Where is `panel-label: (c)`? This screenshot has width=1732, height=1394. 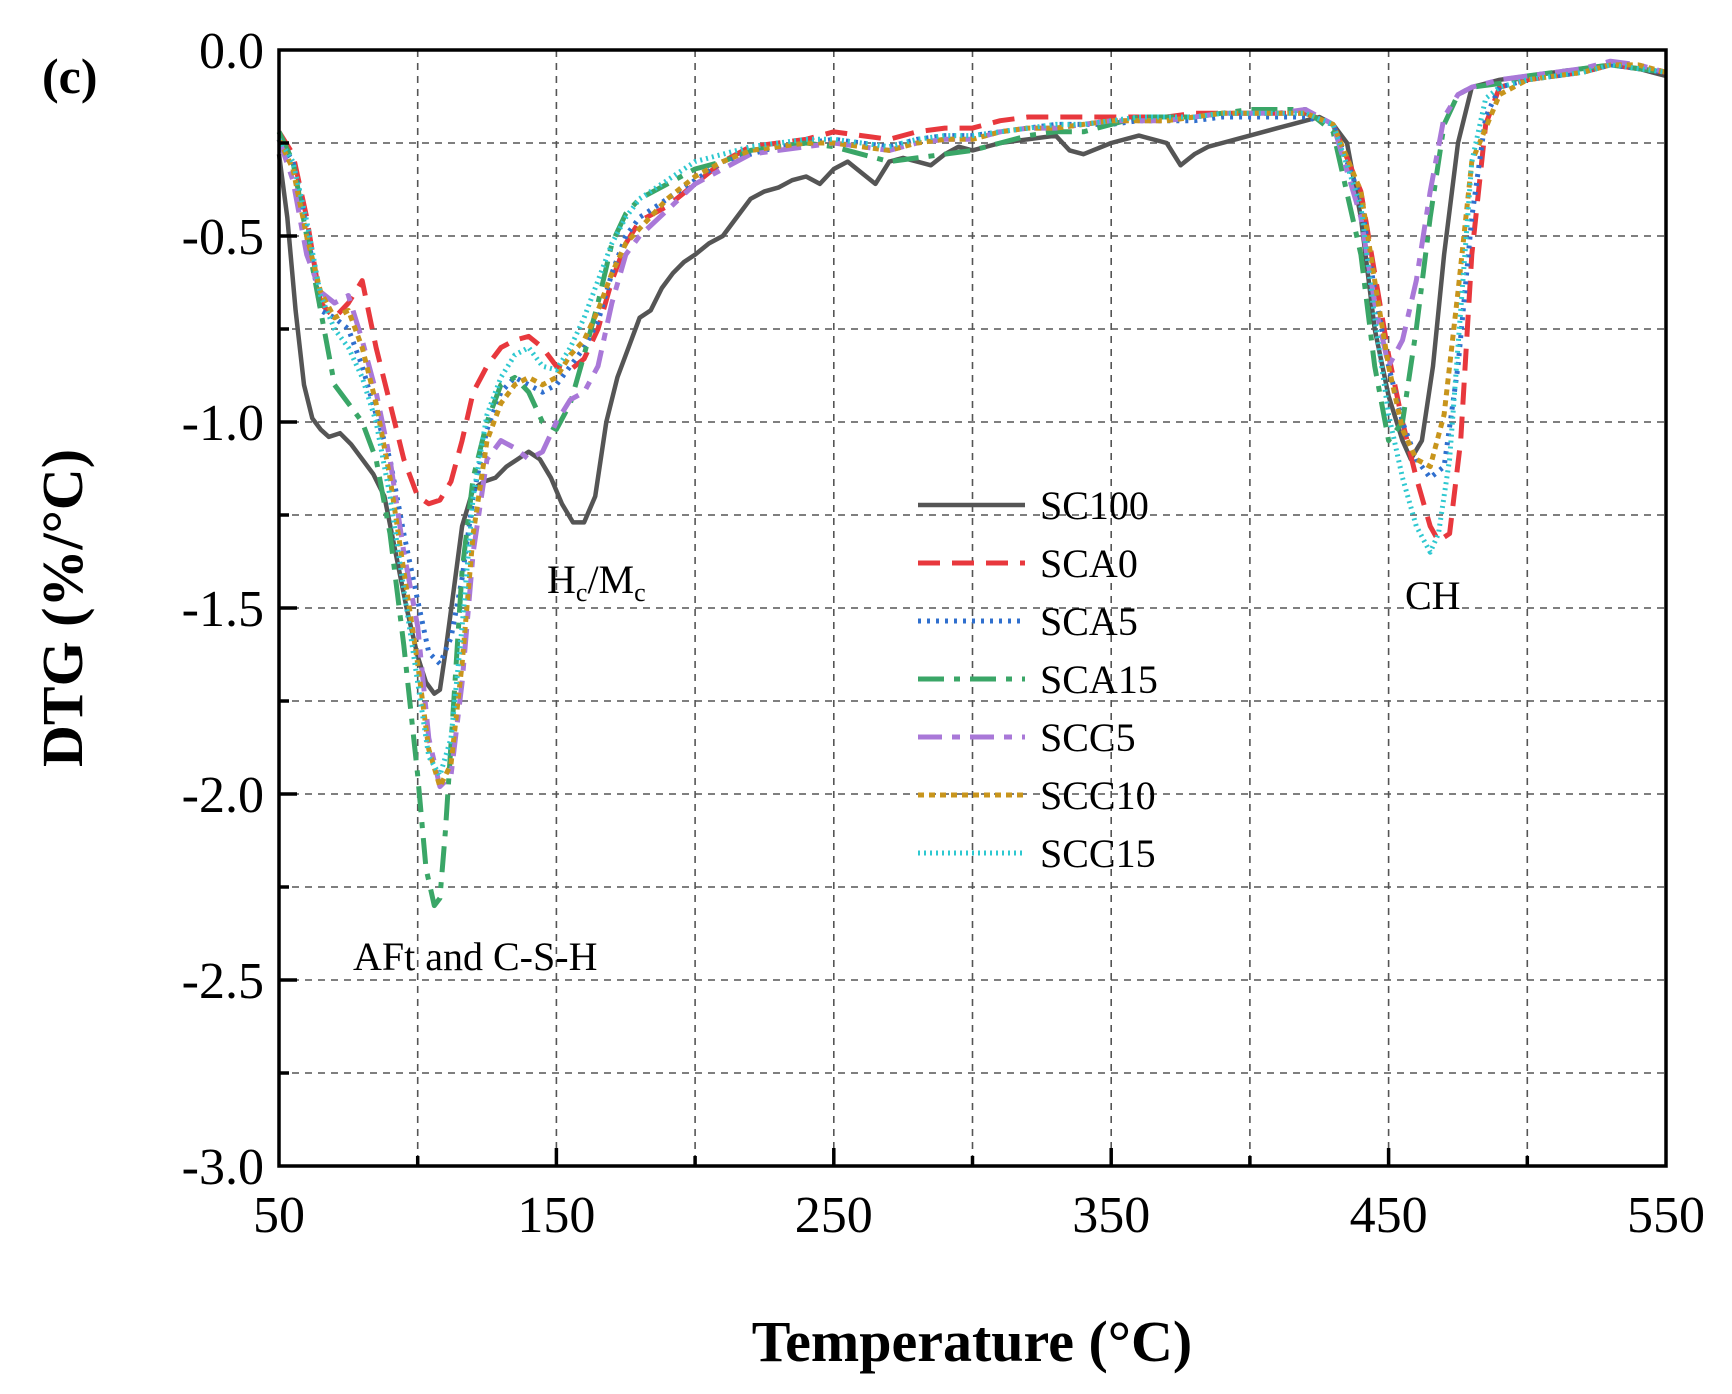
panel-label: (c) is located at coordinates (70, 76).